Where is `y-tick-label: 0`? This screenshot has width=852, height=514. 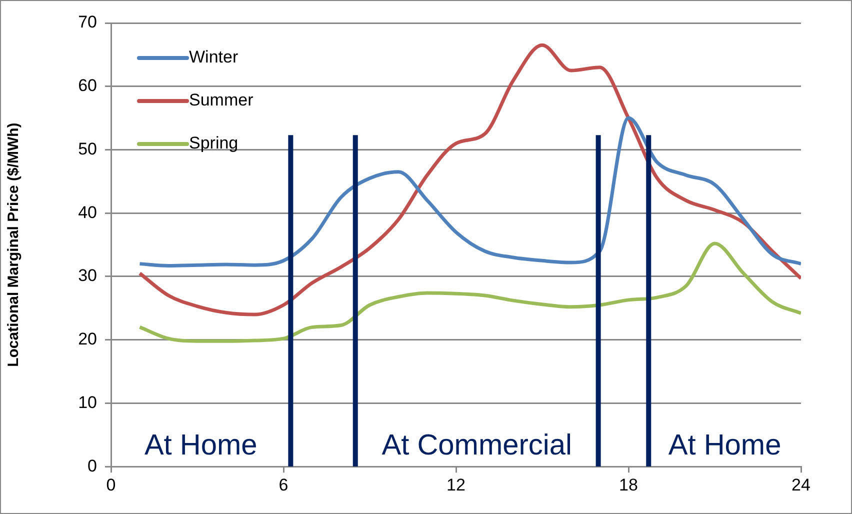 y-tick-label: 0 is located at coordinates (92, 466).